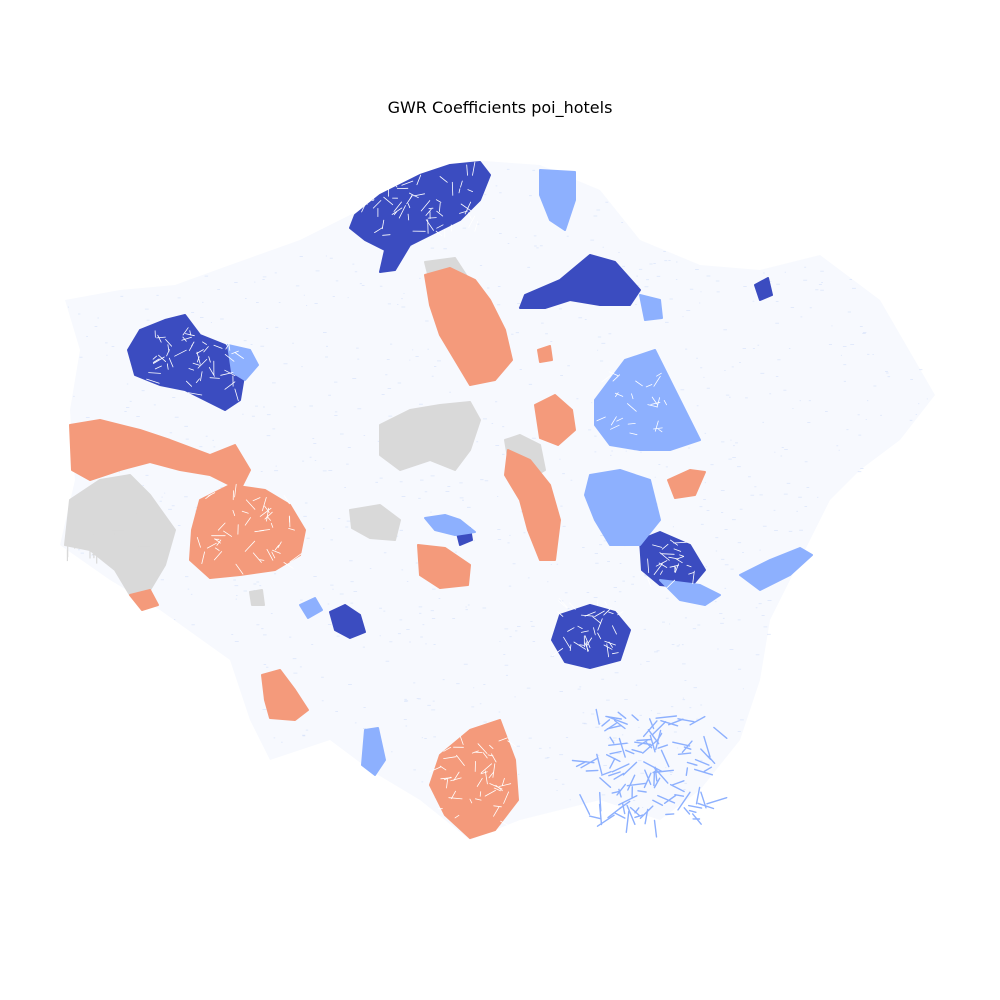 This screenshot has height=1000, width=1000. I want to click on cluster-east-light-2-negative, so click(622, 507).